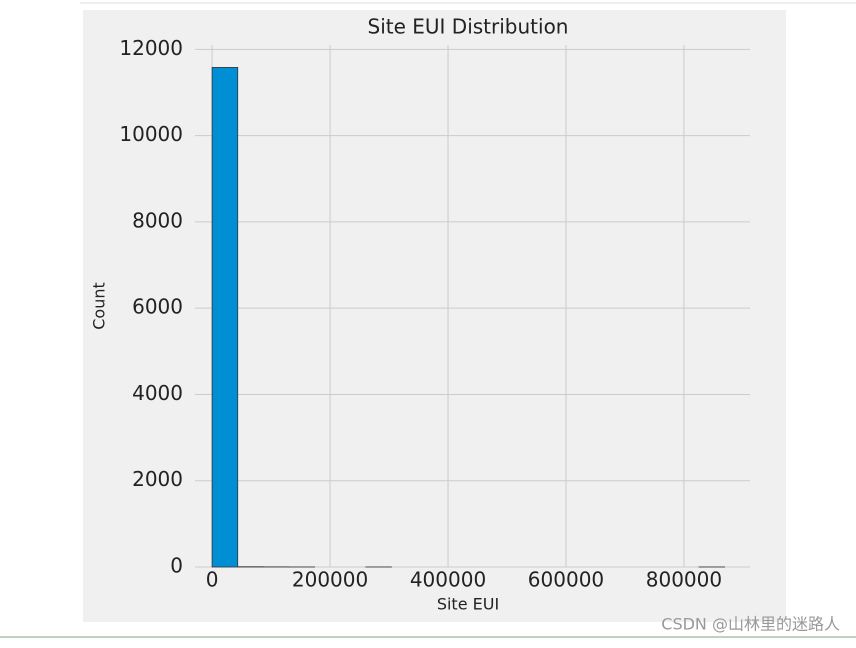  Describe the element at coordinates (157, 479) in the screenshot. I see `y-tick-label: 2000` at that location.